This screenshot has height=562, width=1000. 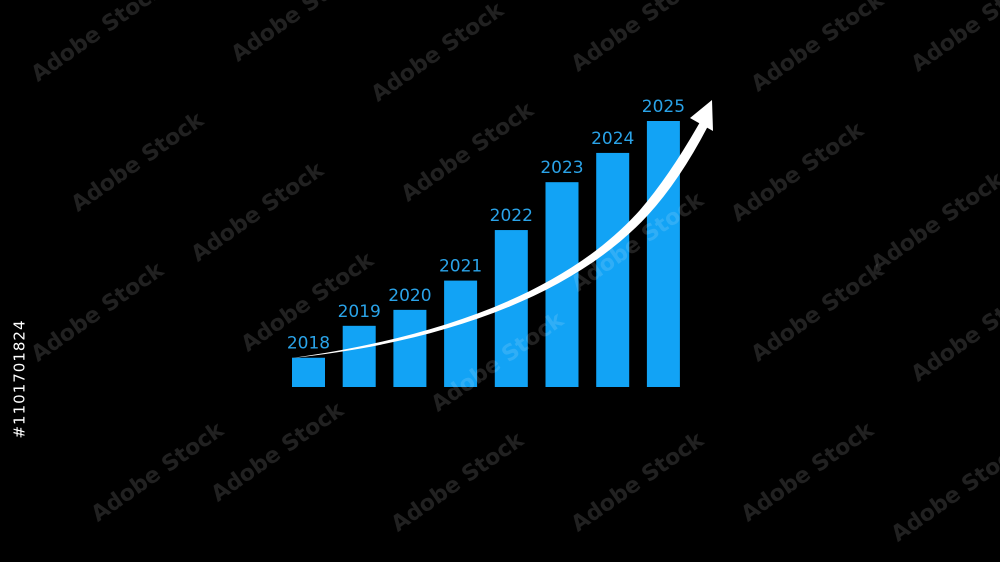 I want to click on bar-2018, so click(x=308, y=372).